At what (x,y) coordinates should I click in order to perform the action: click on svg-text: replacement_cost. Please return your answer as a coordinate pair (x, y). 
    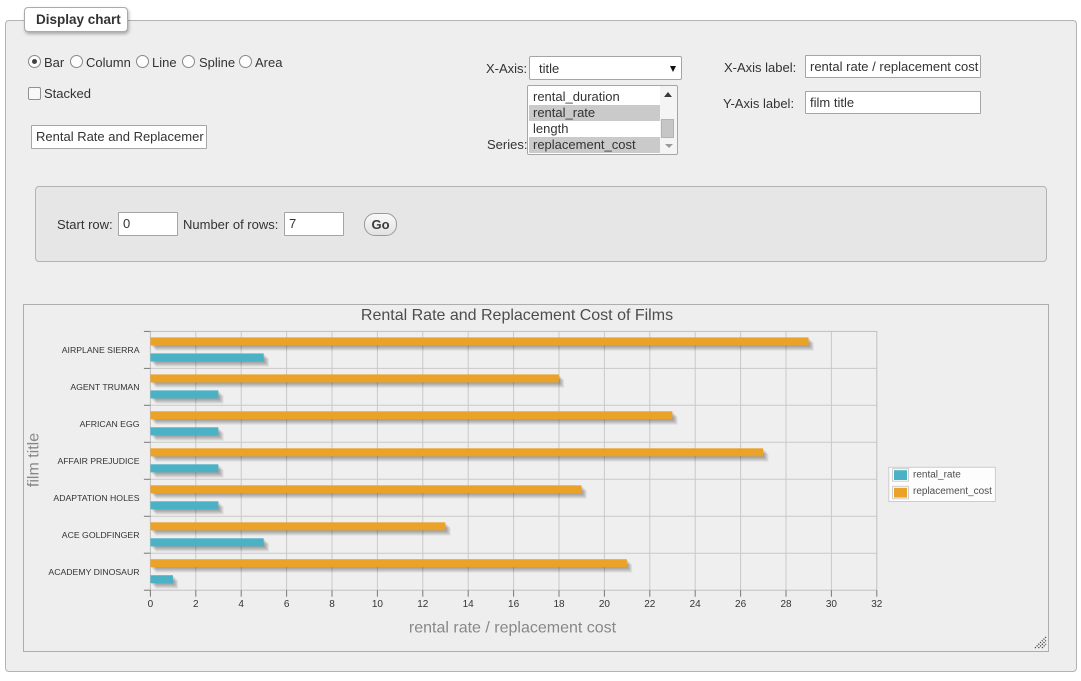
    Looking at the image, I should click on (952, 491).